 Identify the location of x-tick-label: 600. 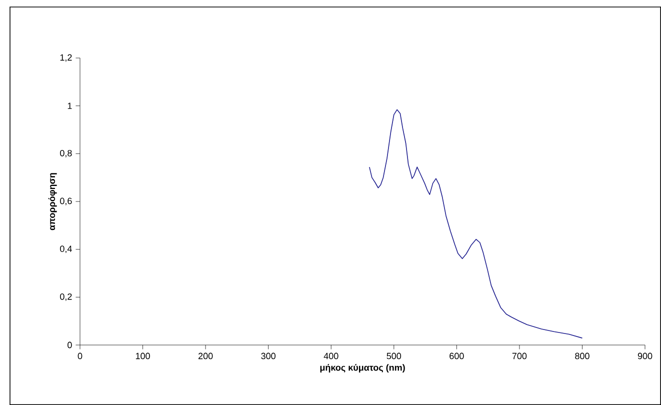
(457, 356).